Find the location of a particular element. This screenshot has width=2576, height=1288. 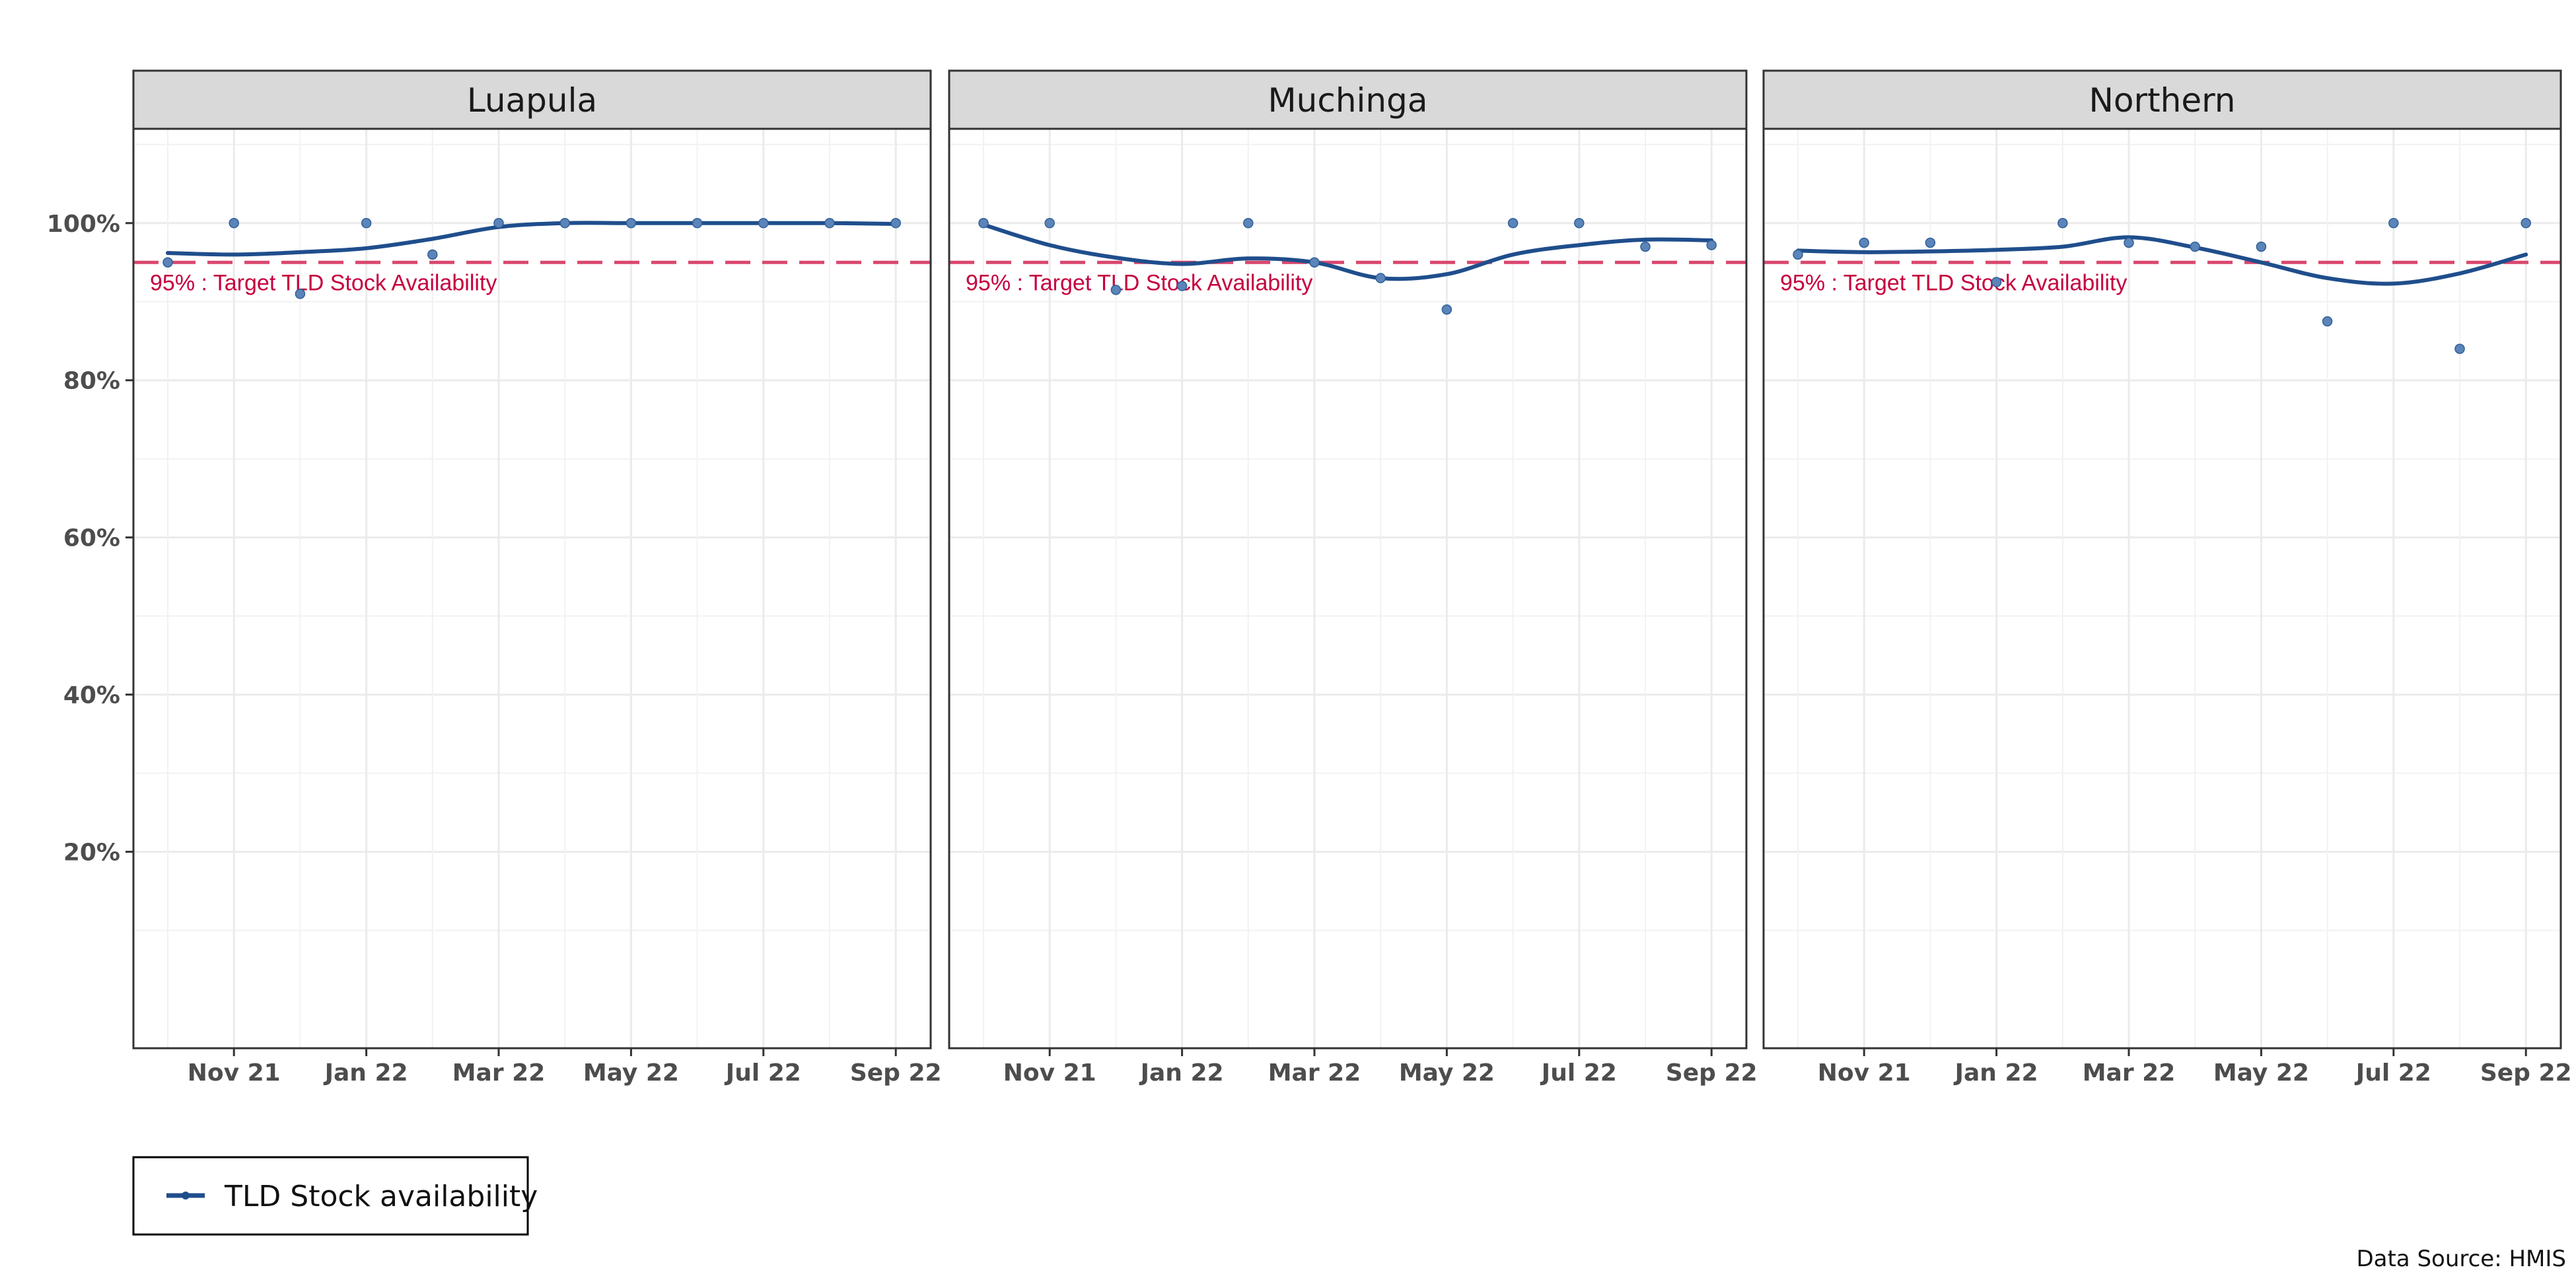

y-tick-label: 60% is located at coordinates (92, 538).